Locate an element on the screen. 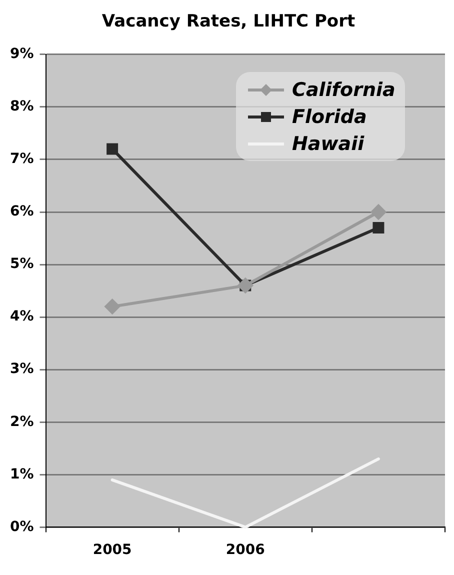 Image resolution: width=454 pixels, height=575 pixels. y-tick-label: 6% is located at coordinates (22, 212).